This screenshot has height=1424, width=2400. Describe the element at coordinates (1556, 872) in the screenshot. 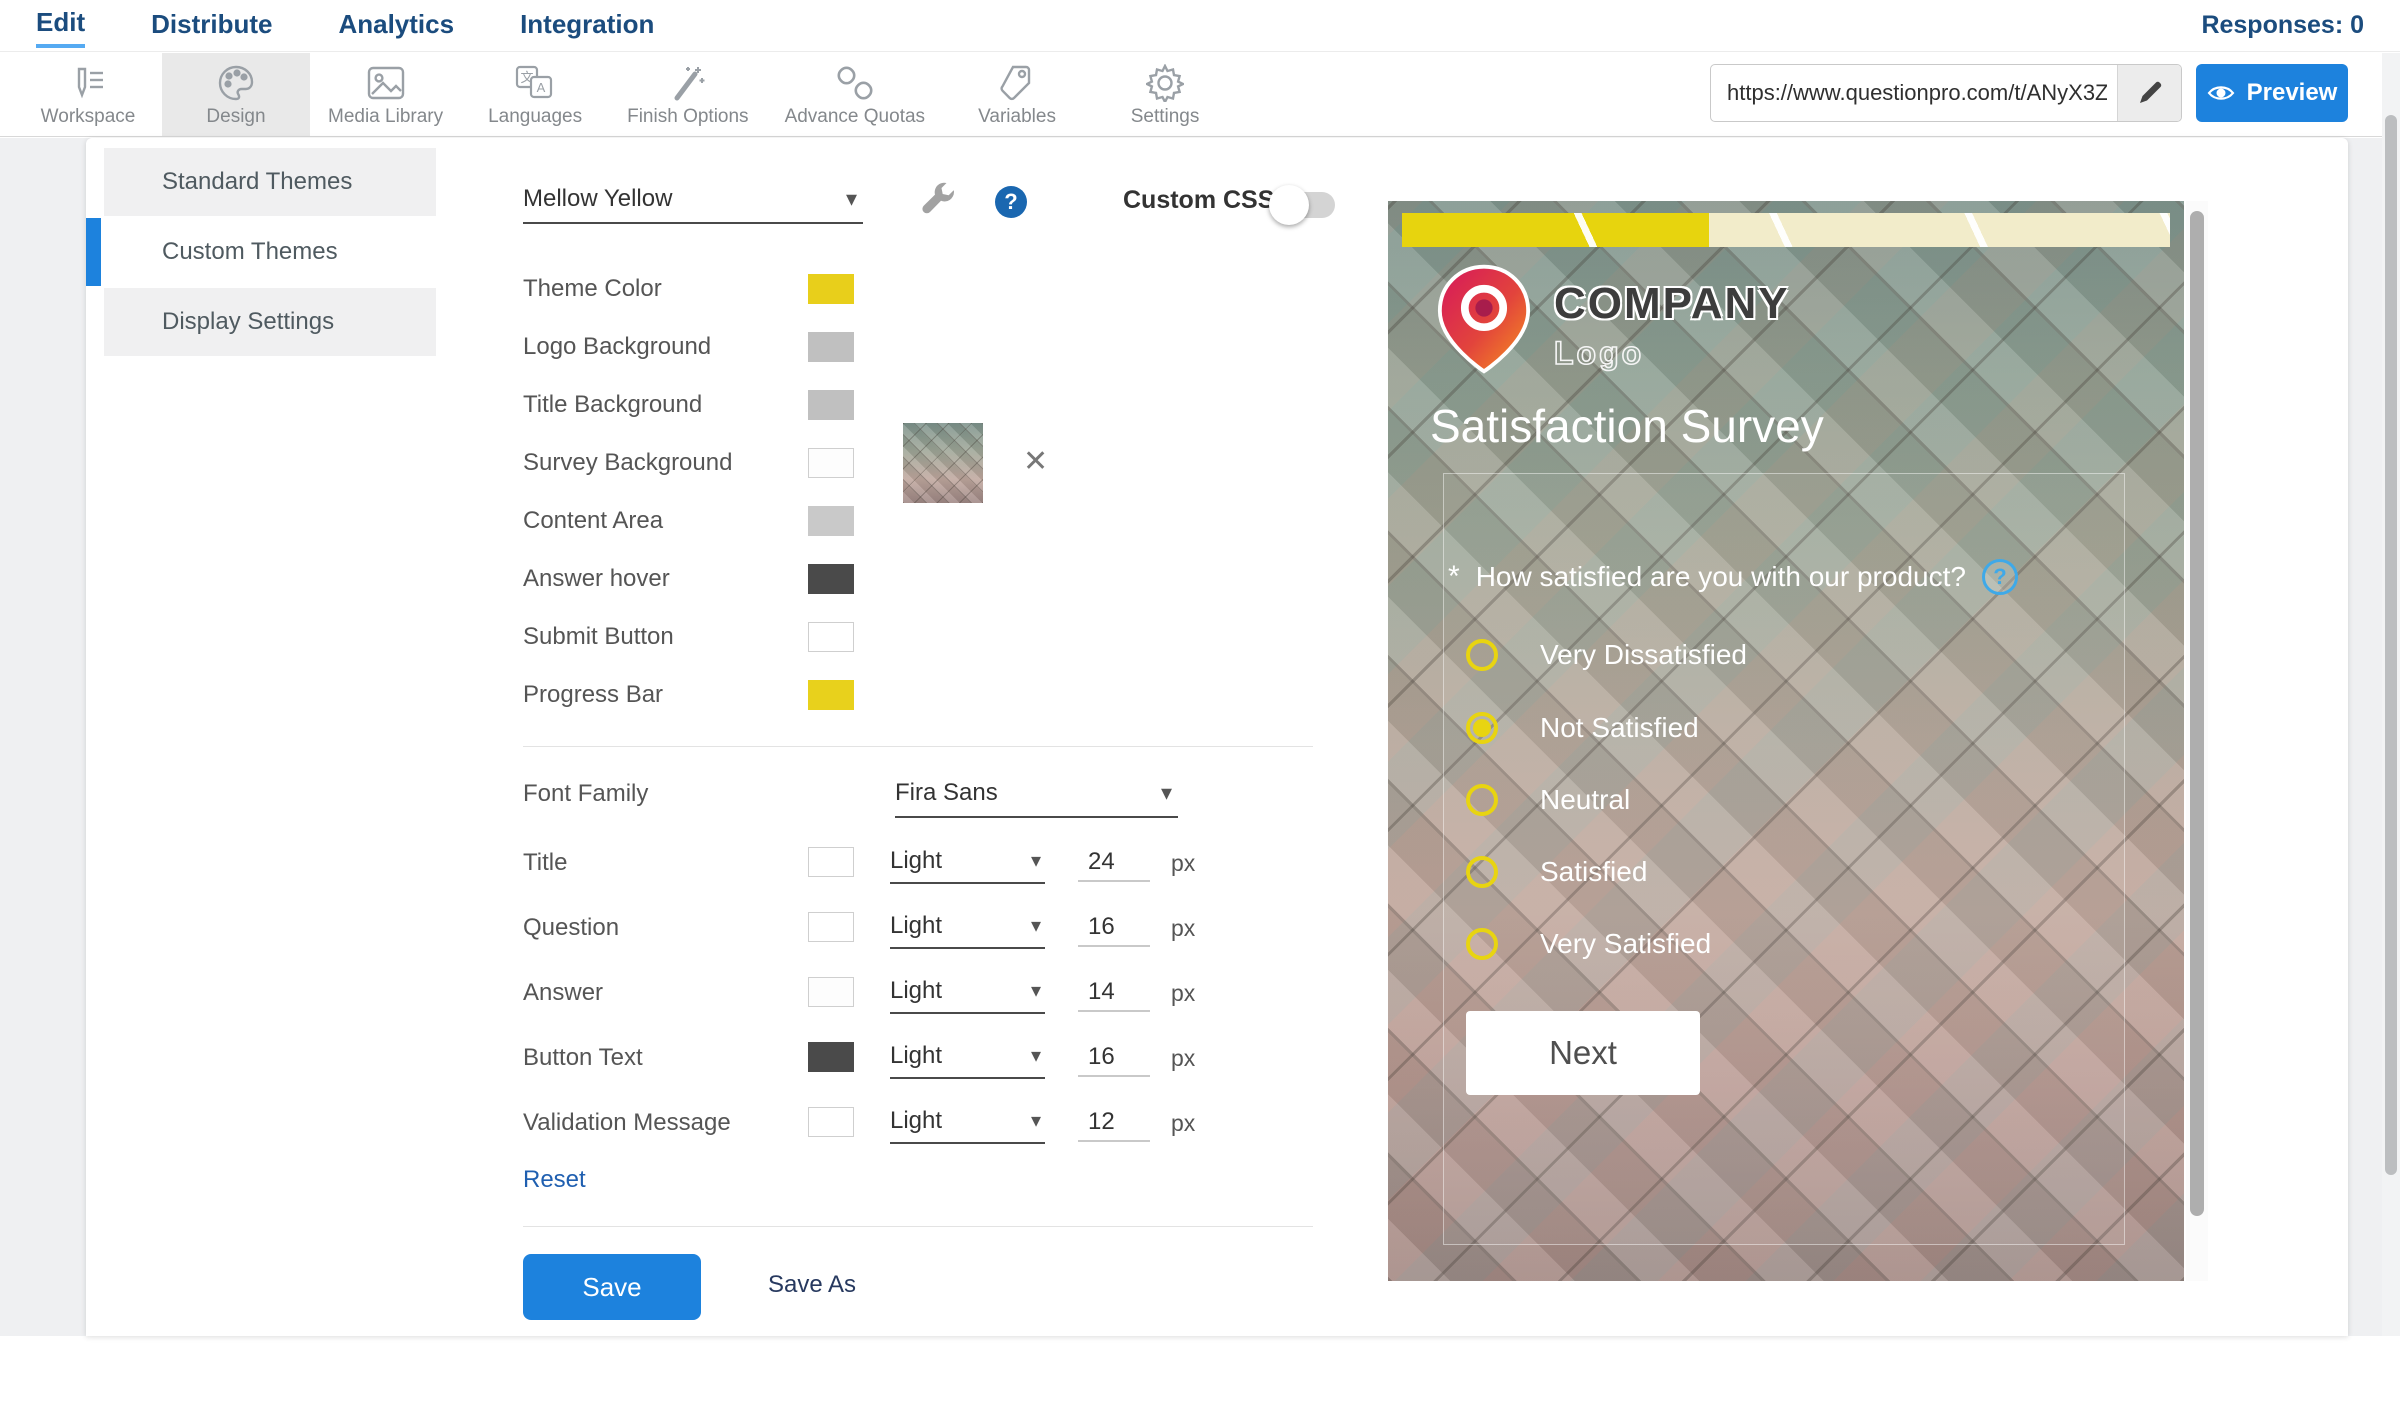

I see `radio-option: Satisfied` at that location.